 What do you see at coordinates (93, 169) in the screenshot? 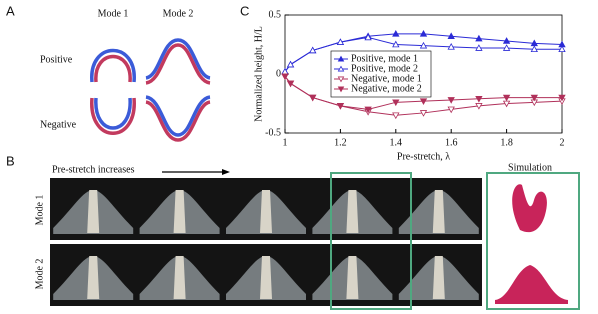
I see `arrow-text: Pre-stretch increases` at bounding box center [93, 169].